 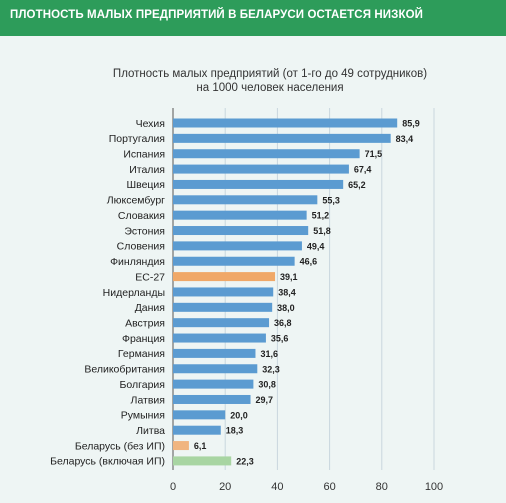 I want to click on value-label: 18,3, so click(x=235, y=431).